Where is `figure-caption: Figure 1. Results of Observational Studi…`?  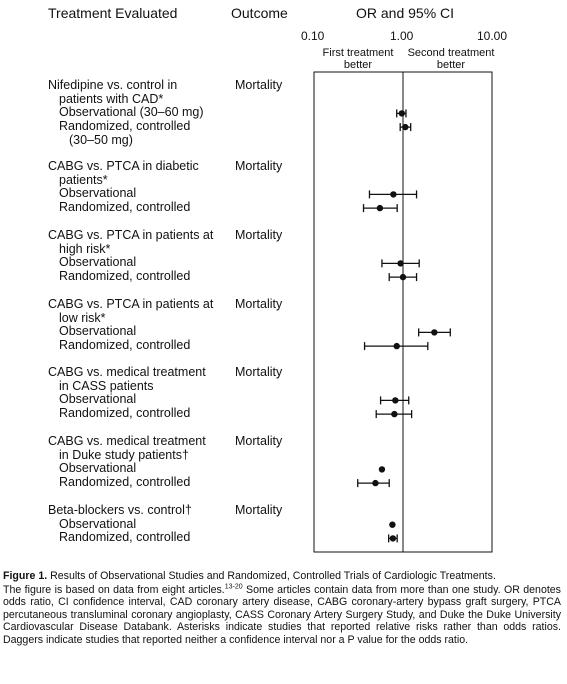 figure-caption: Figure 1. Results of Observational Studi… is located at coordinates (282, 609).